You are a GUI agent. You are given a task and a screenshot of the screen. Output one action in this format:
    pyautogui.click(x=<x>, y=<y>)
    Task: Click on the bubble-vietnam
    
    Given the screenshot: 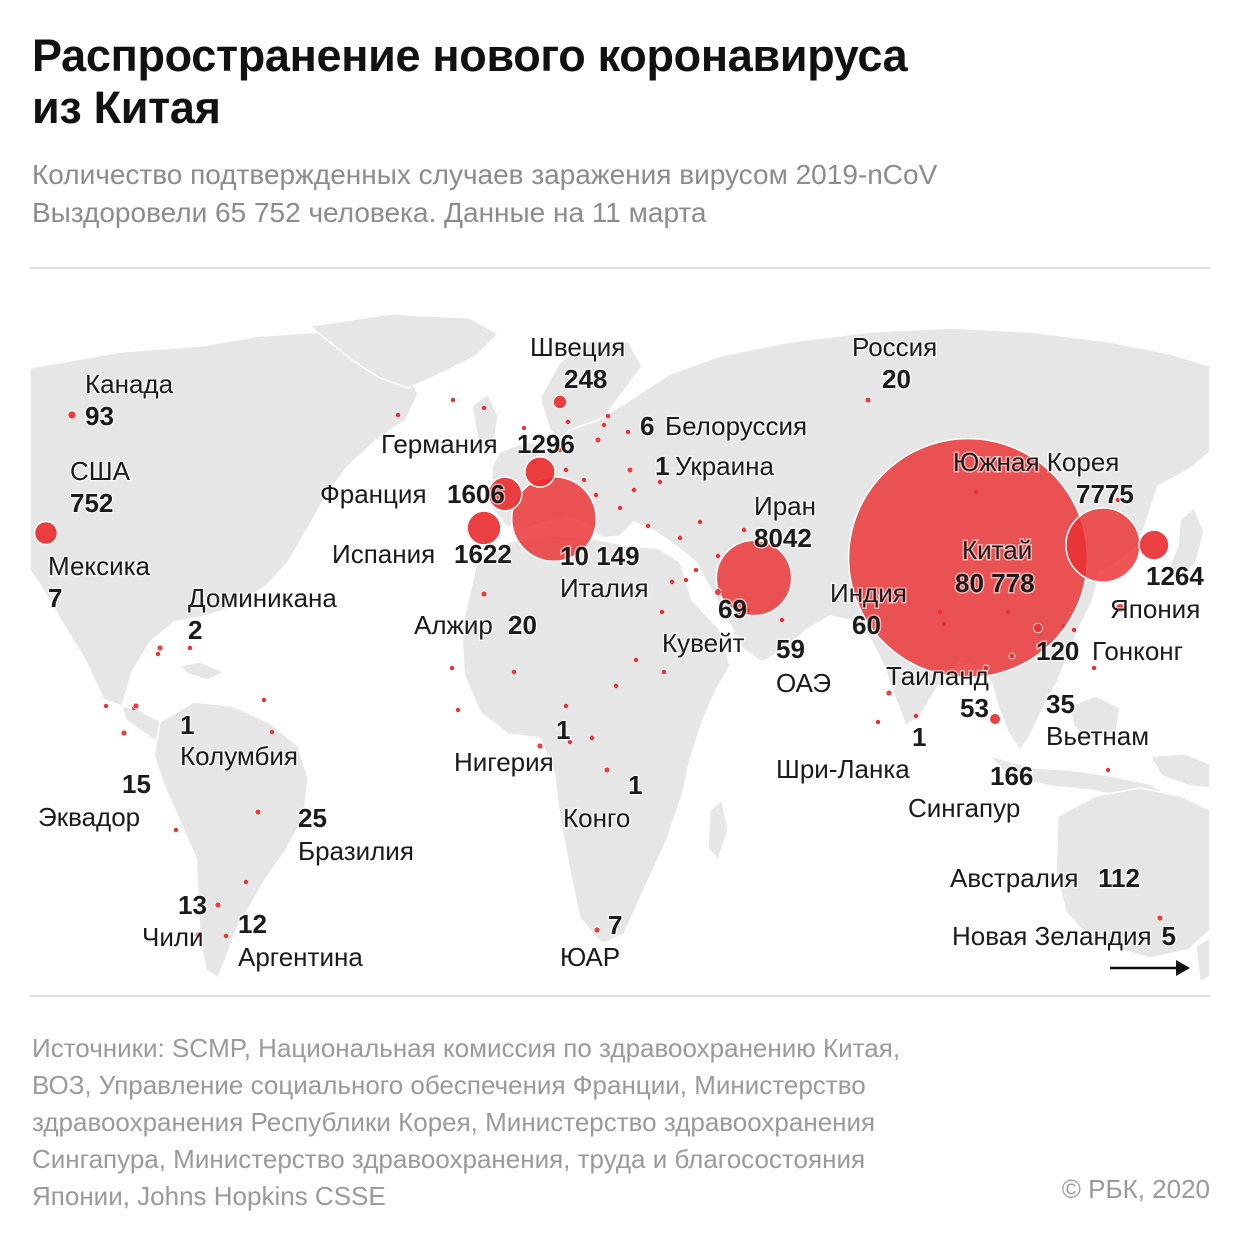 What is the action you would take?
    pyautogui.click(x=1012, y=656)
    